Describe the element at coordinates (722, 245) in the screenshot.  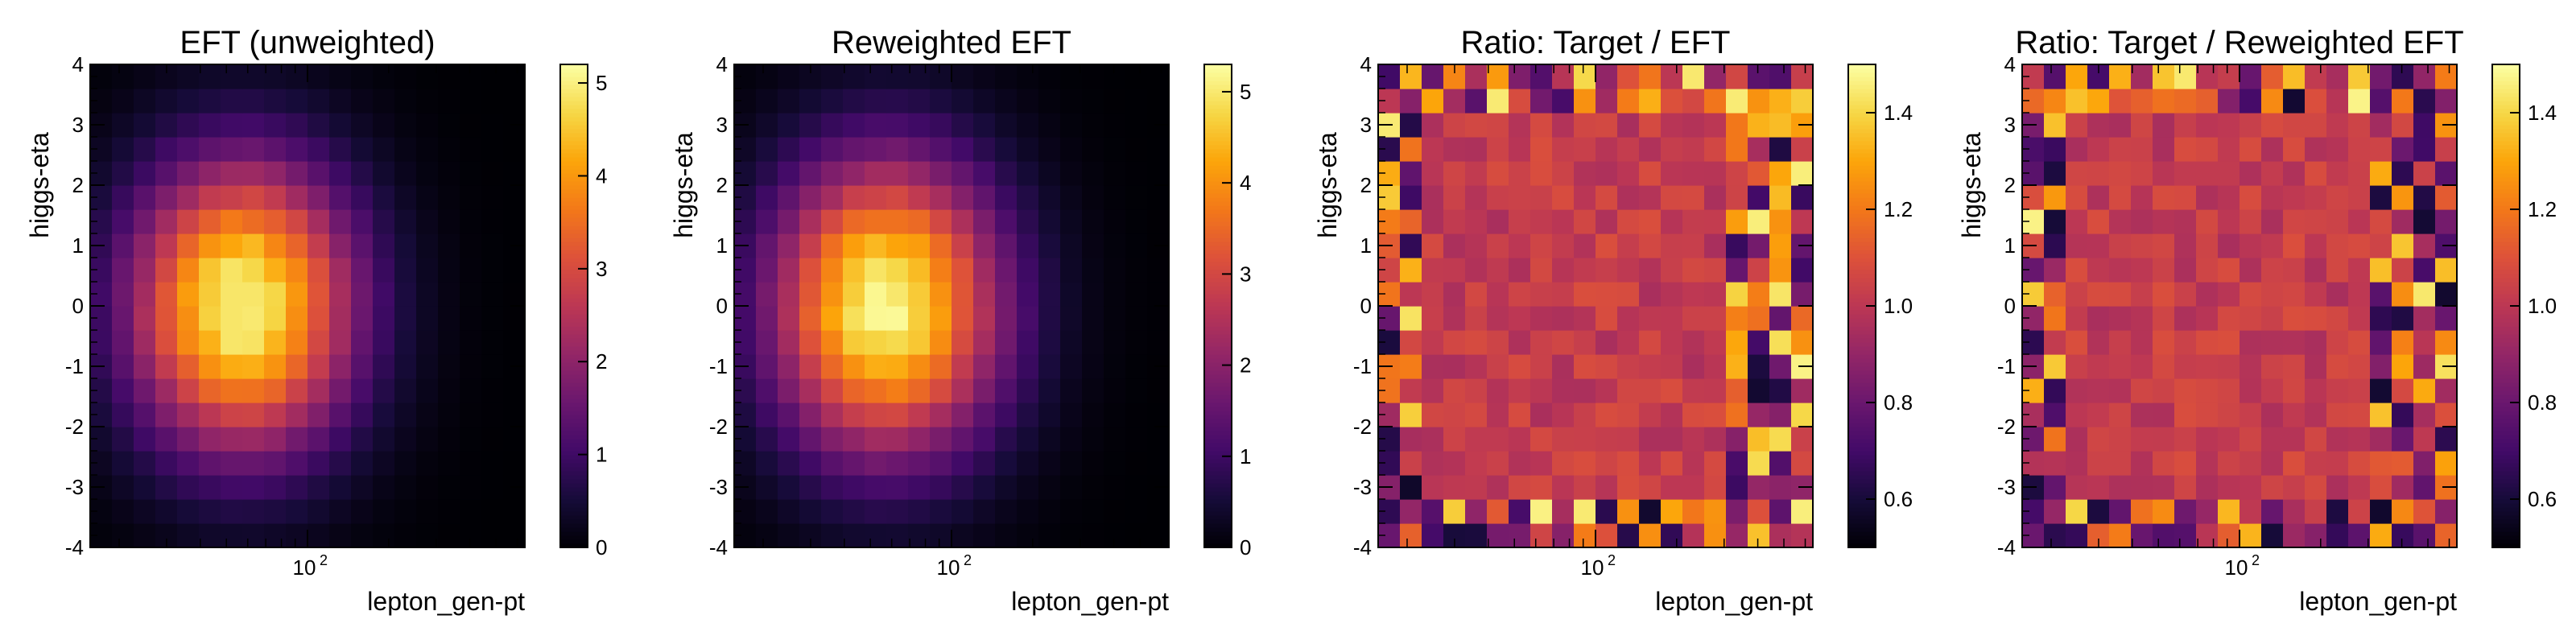
I see `y-tick-label: 1` at that location.